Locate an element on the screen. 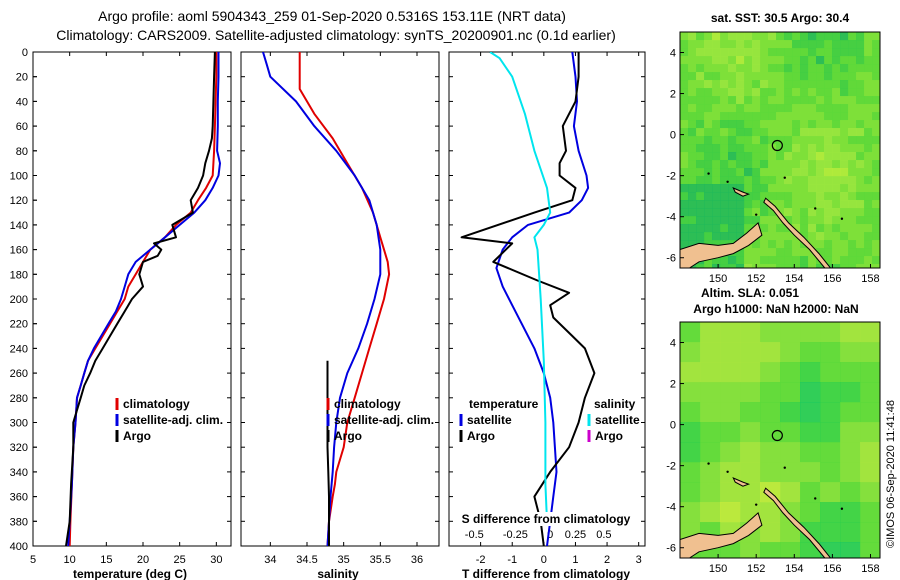 This screenshot has width=900, height=580. land-polygon is located at coordinates (721, 535).